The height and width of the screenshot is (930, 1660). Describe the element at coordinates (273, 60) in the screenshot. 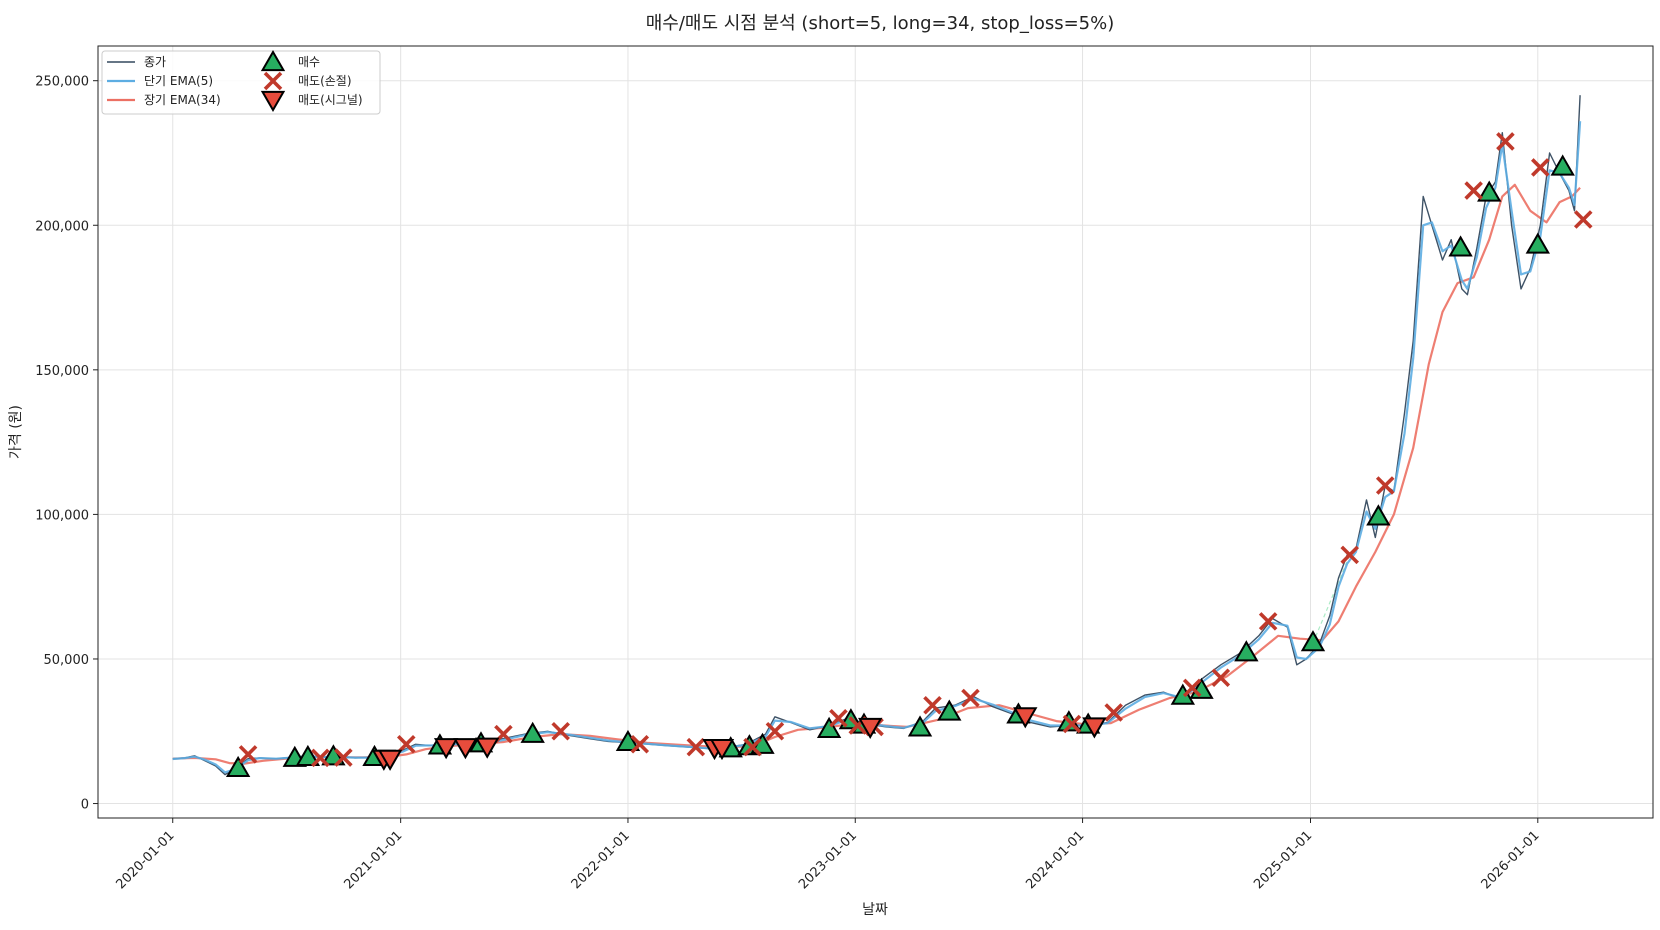

I see `legend-swatch-buy` at that location.